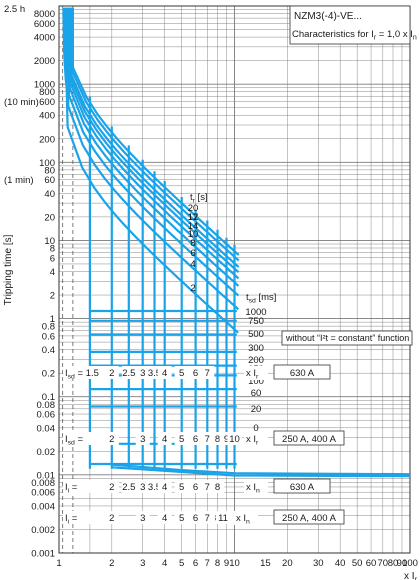 This screenshot has height=580, width=420. I want to click on isd-630-value-label: 6, so click(195, 373).